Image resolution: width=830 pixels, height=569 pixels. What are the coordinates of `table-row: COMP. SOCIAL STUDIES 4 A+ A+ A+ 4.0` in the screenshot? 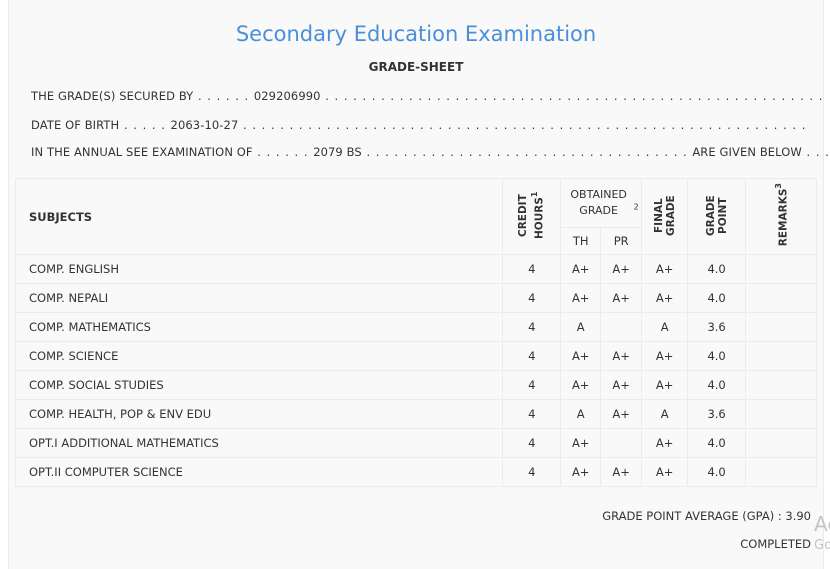 It's located at (415, 385).